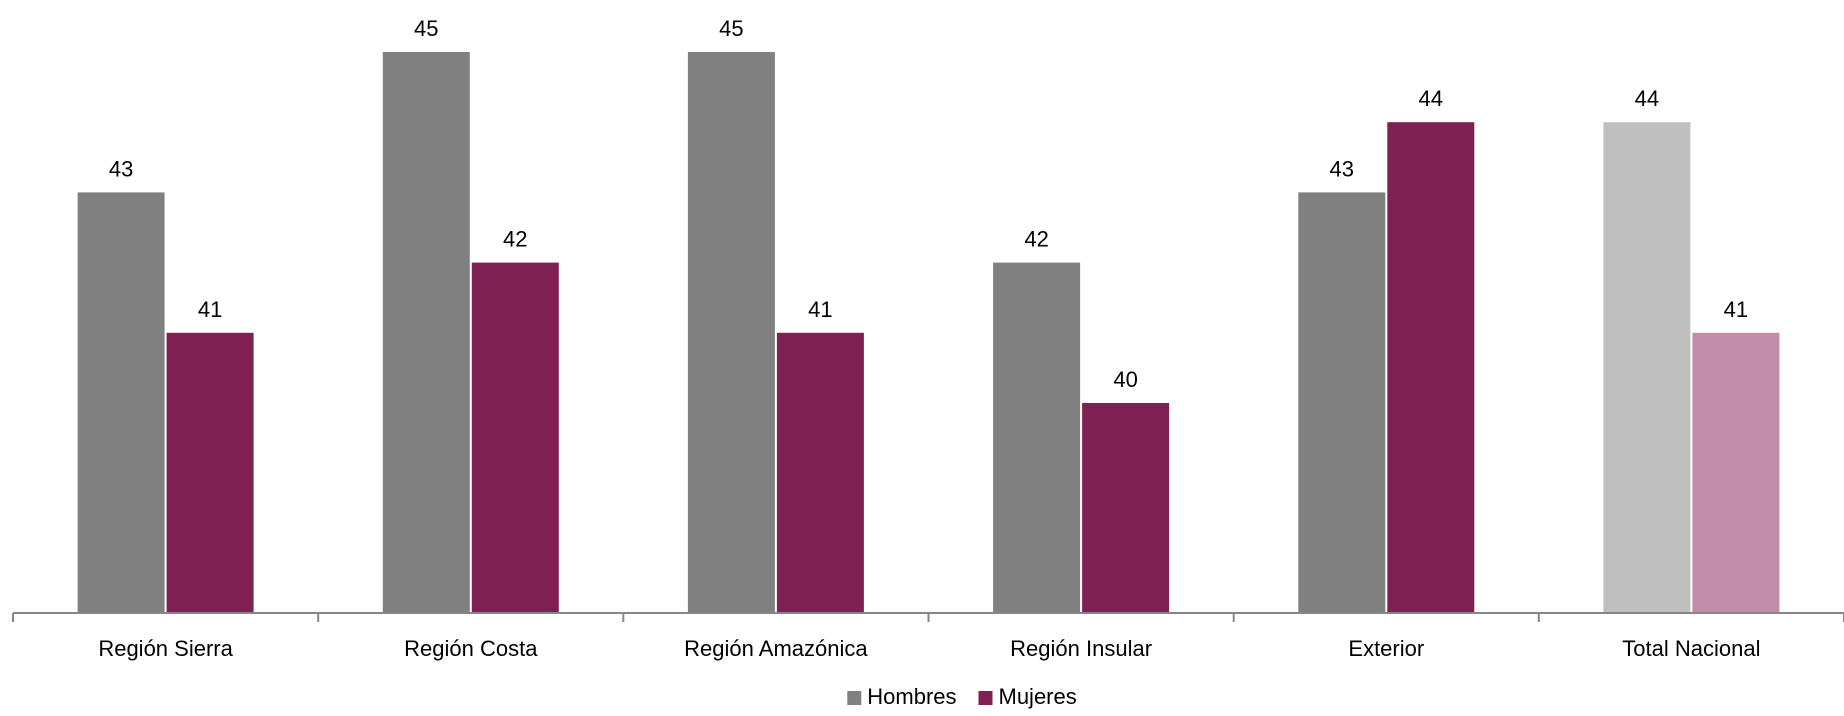 Image resolution: width=1844 pixels, height=716 pixels. Describe the element at coordinates (1431, 367) in the screenshot. I see `bar-mujeres-exterior` at that location.